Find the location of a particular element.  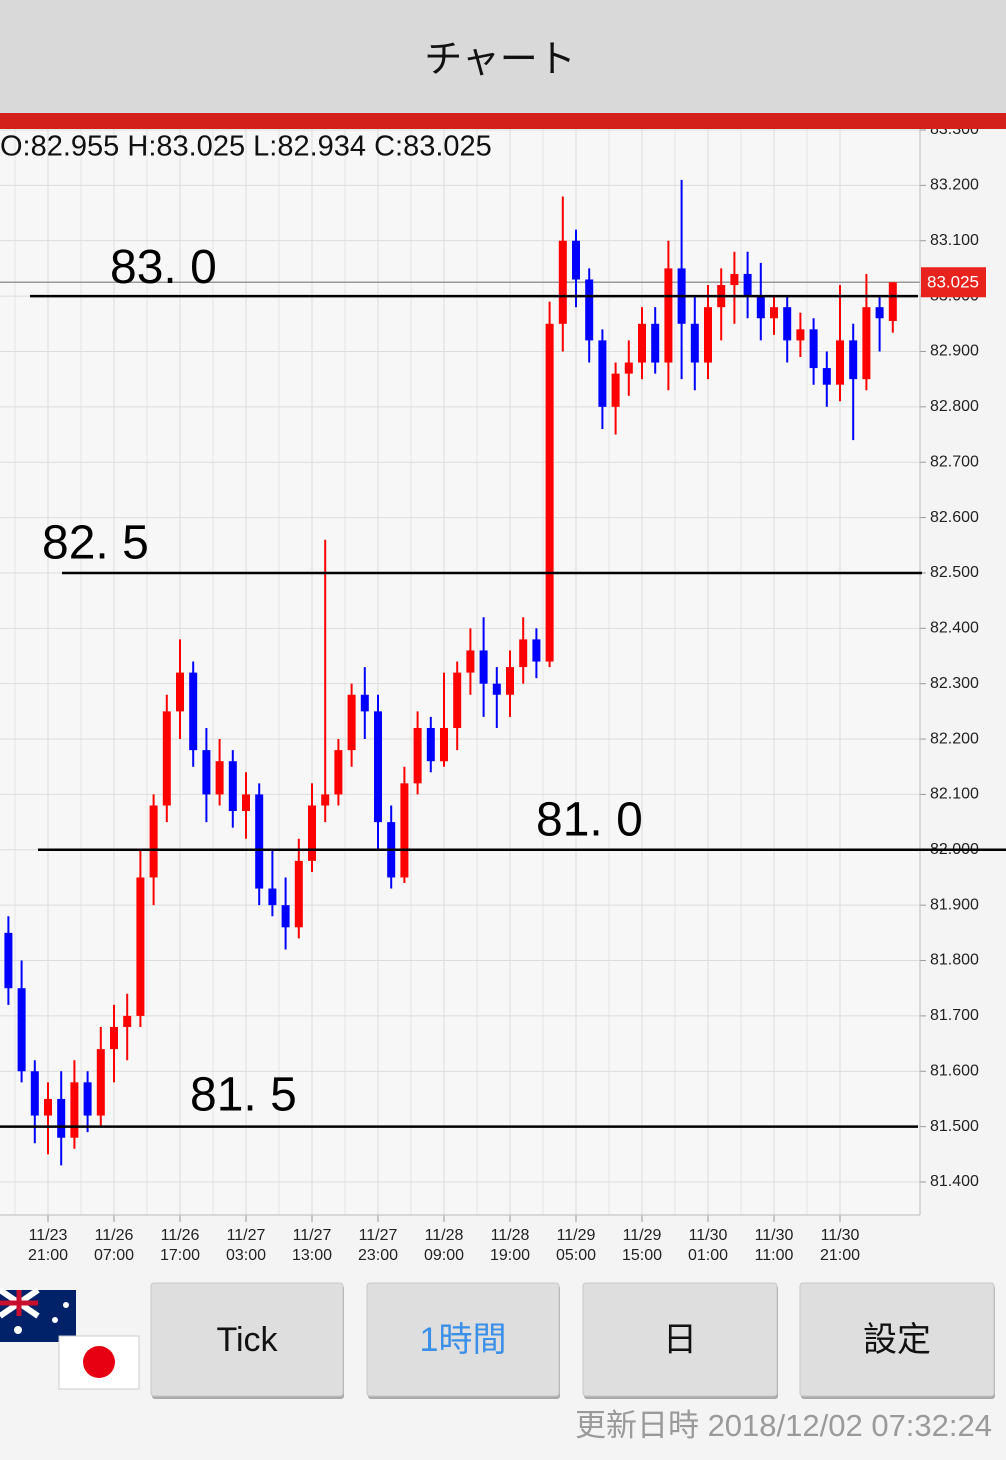

y-tick-label: 83.100 is located at coordinates (954, 240).